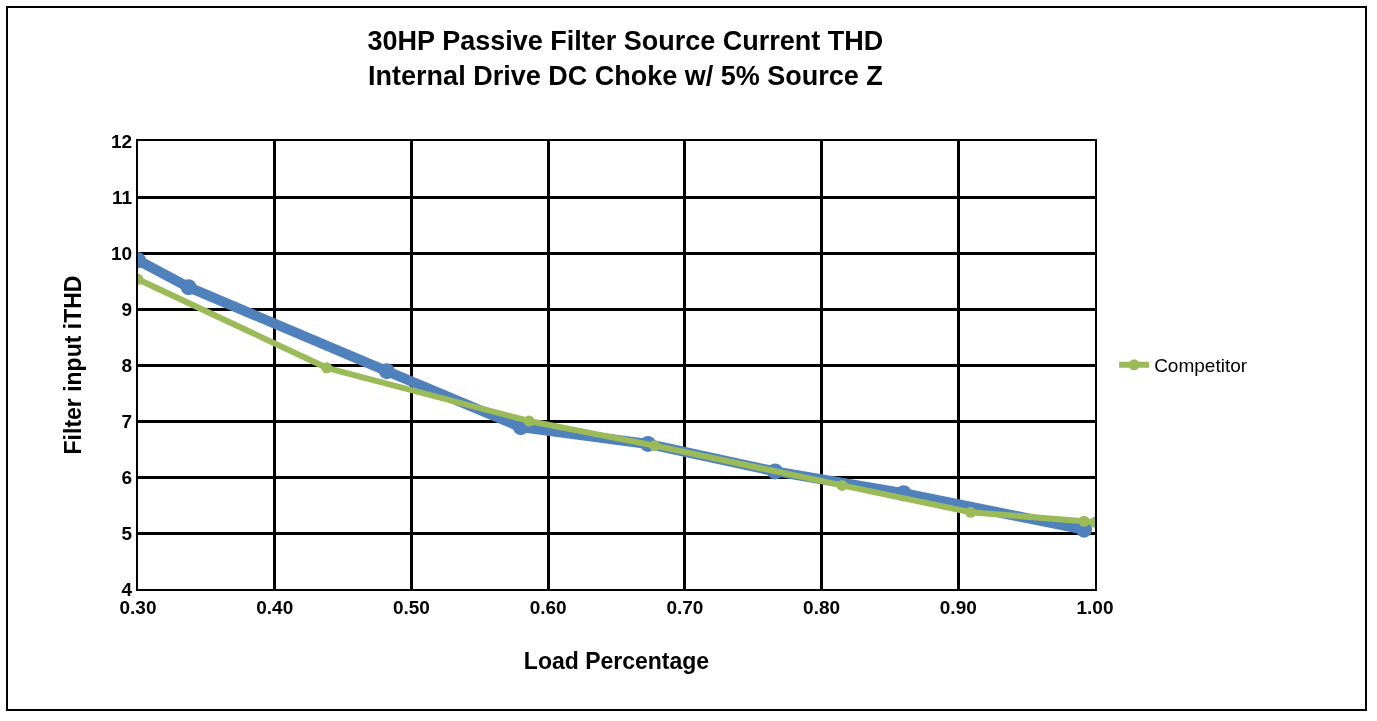 The height and width of the screenshot is (721, 1377). I want to click on y-tick-label: 12, so click(122, 141).